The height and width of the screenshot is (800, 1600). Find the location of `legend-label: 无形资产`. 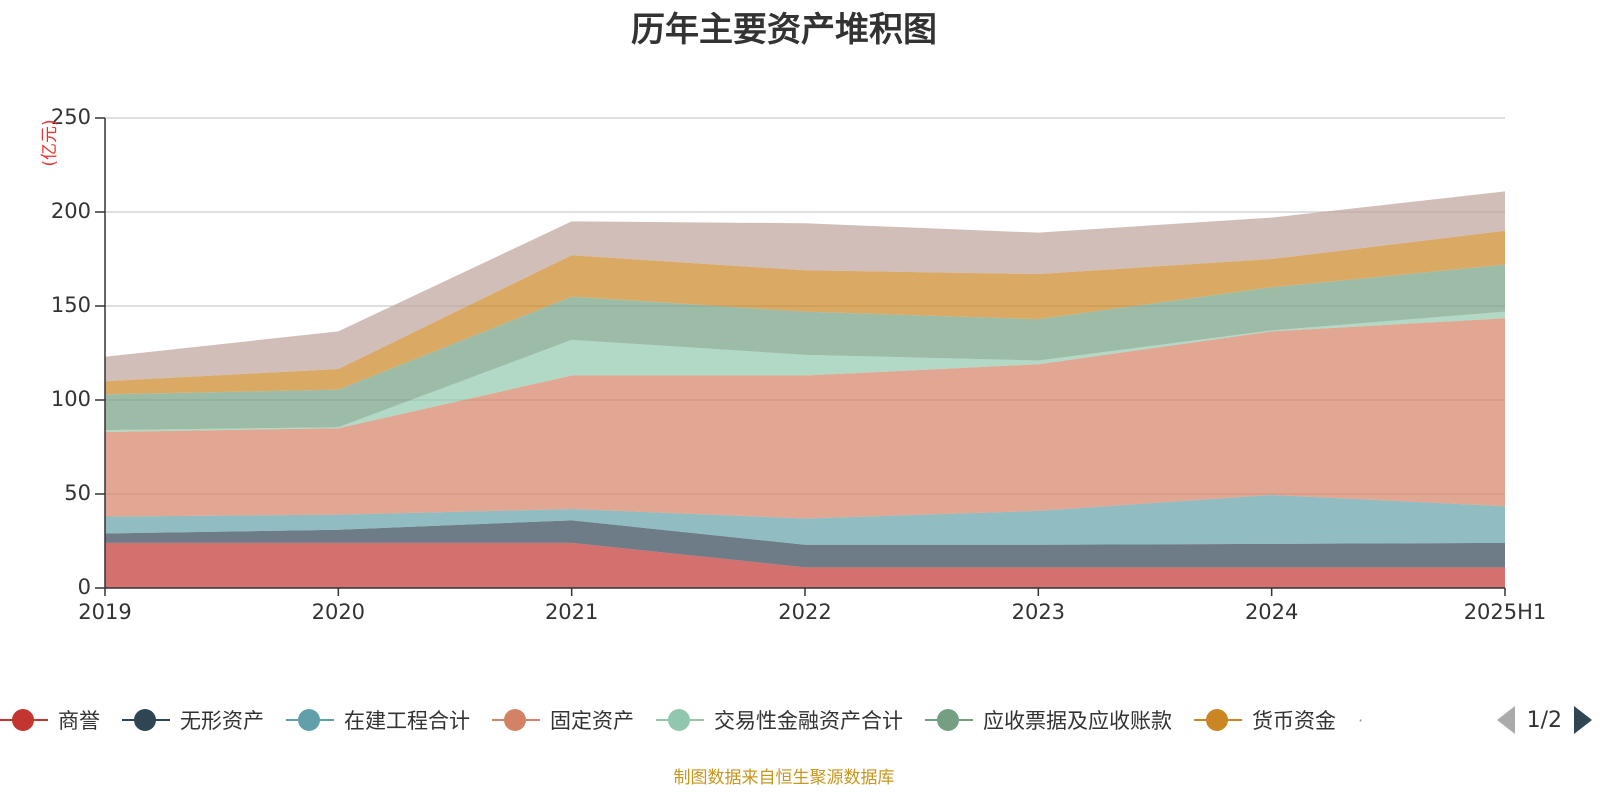

legend-label: 无形资产 is located at coordinates (222, 721).